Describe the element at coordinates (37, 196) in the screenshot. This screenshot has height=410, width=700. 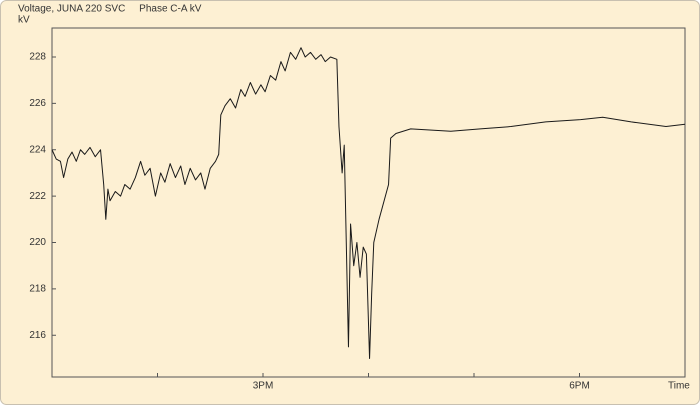
I see `y-tick-label: 222` at that location.